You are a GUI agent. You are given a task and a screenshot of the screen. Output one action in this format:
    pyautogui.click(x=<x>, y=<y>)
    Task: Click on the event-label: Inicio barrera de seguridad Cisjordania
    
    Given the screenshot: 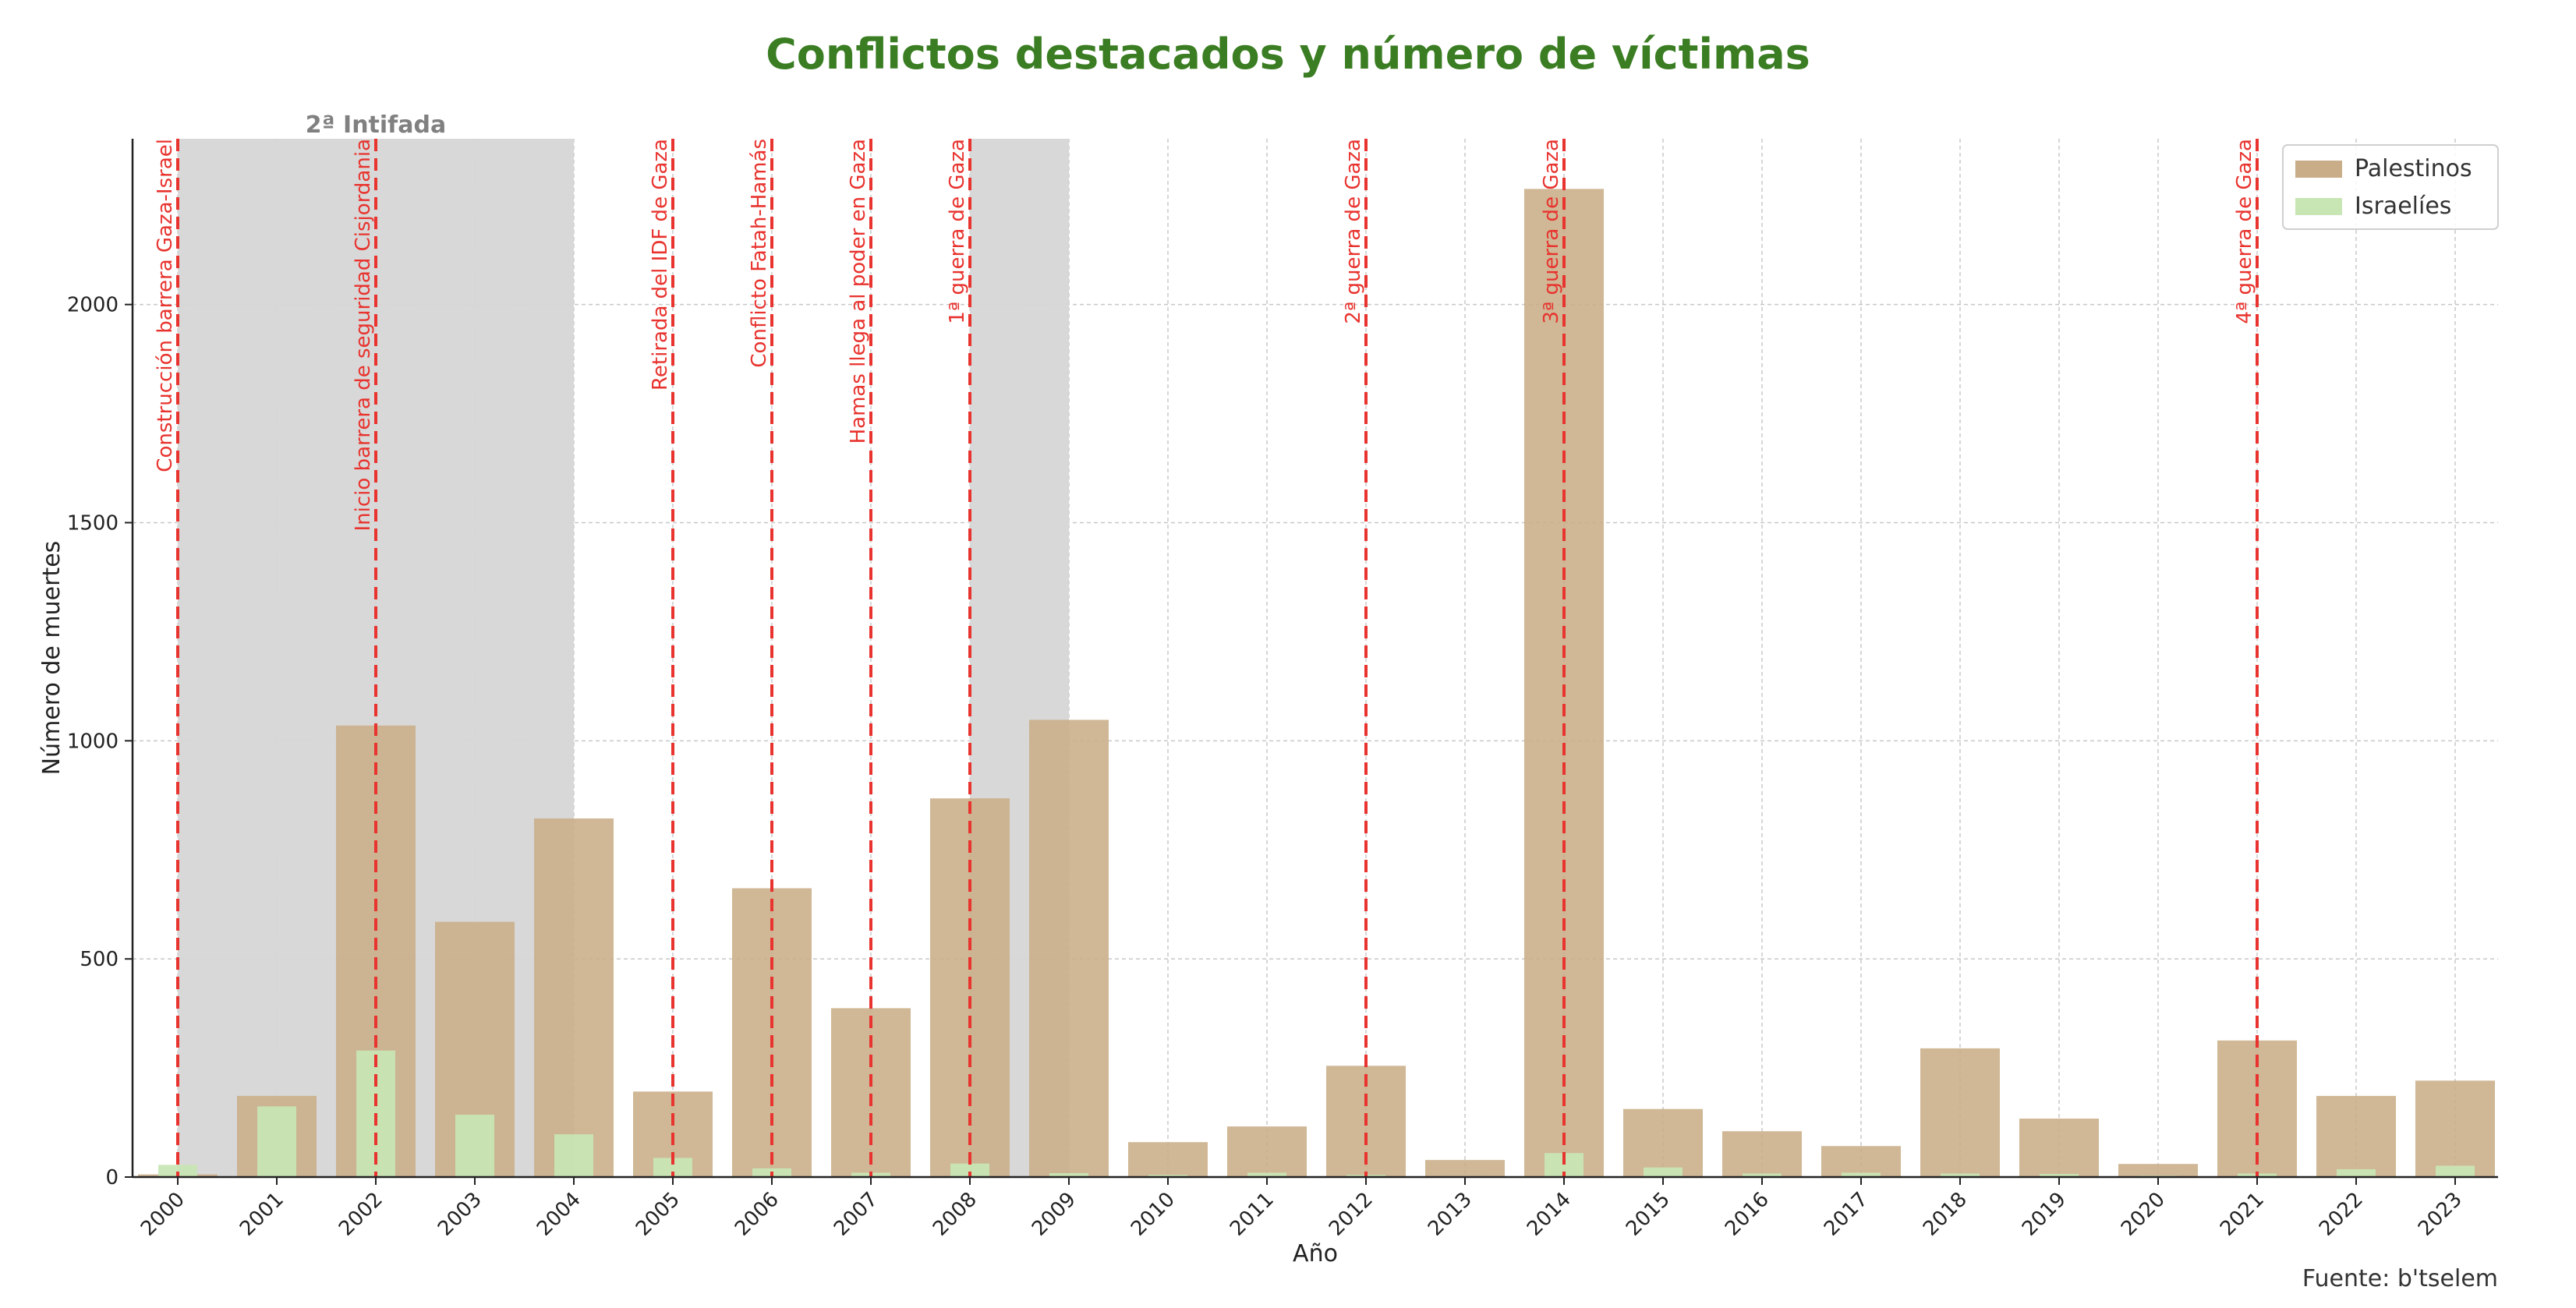 What is the action you would take?
    pyautogui.click(x=363, y=335)
    